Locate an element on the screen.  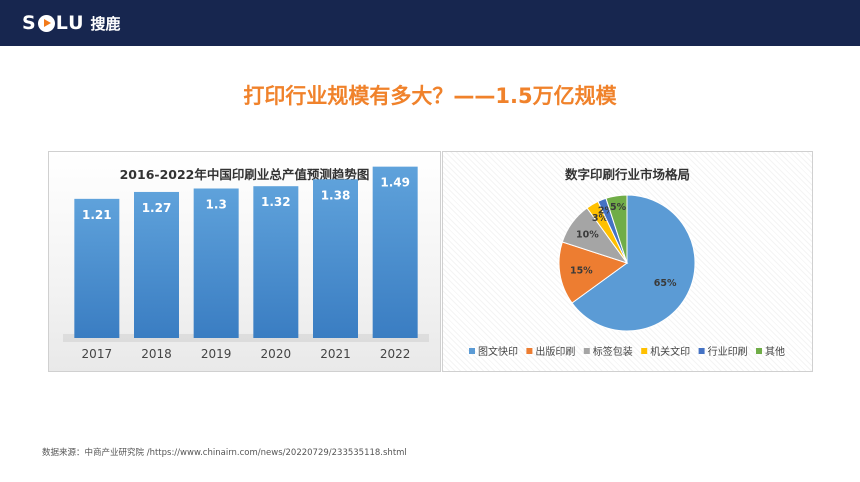
legend-label: 出版印刷 is located at coordinates (555, 351).